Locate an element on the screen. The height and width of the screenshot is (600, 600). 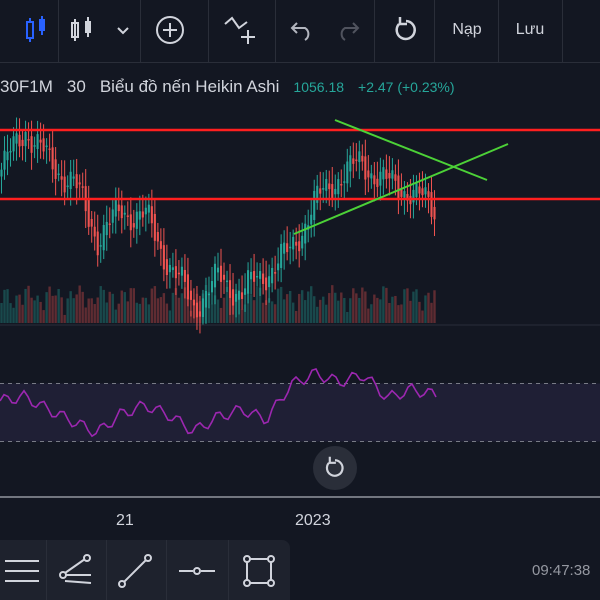
chart-type-label: Biểu đồ nến Heikin Ashi is located at coordinates (189, 86).